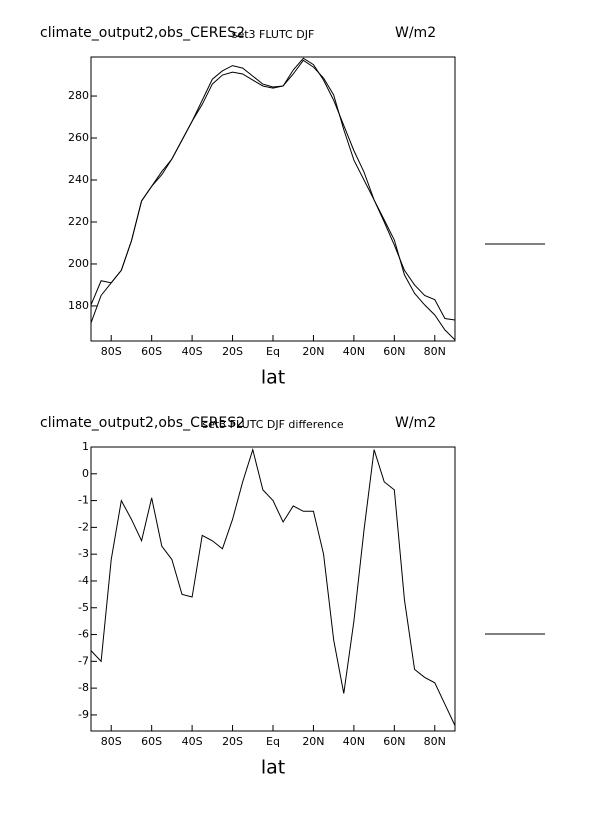 The height and width of the screenshot is (814, 606). Describe the element at coordinates (78, 305) in the screenshot. I see `y-tick-label: 180` at that location.